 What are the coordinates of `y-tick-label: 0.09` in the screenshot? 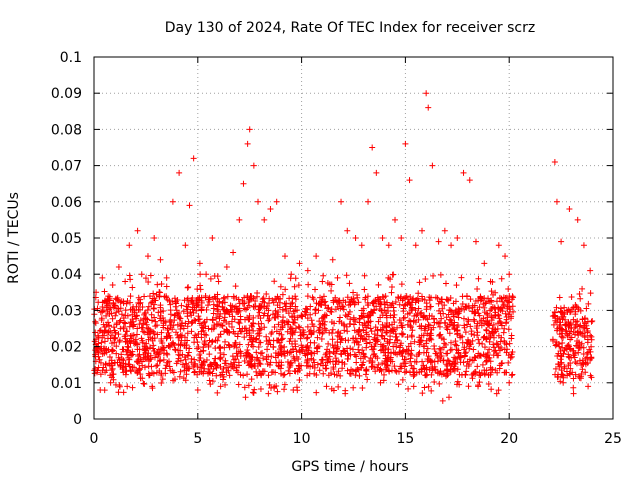 It's located at (66, 94).